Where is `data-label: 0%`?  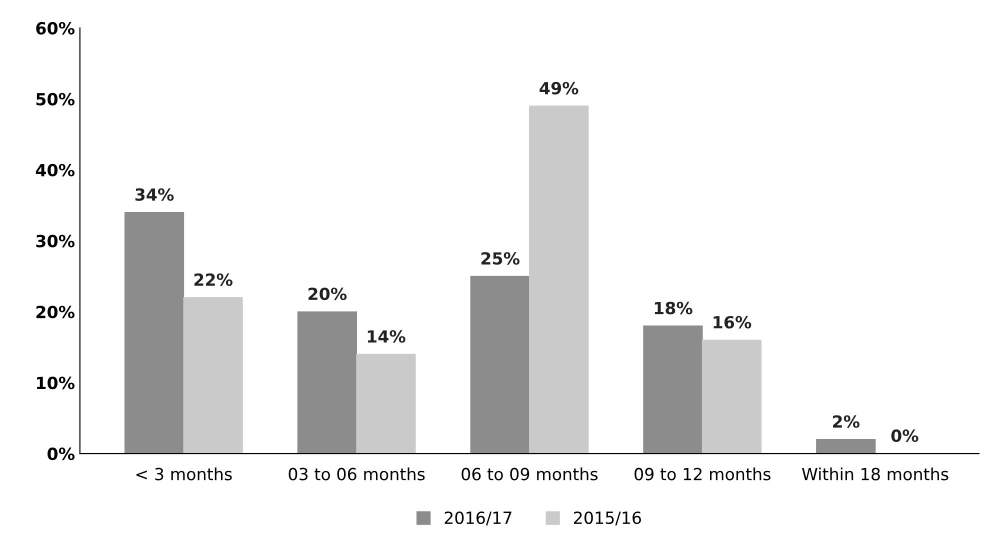
data-label: 0% is located at coordinates (904, 435).